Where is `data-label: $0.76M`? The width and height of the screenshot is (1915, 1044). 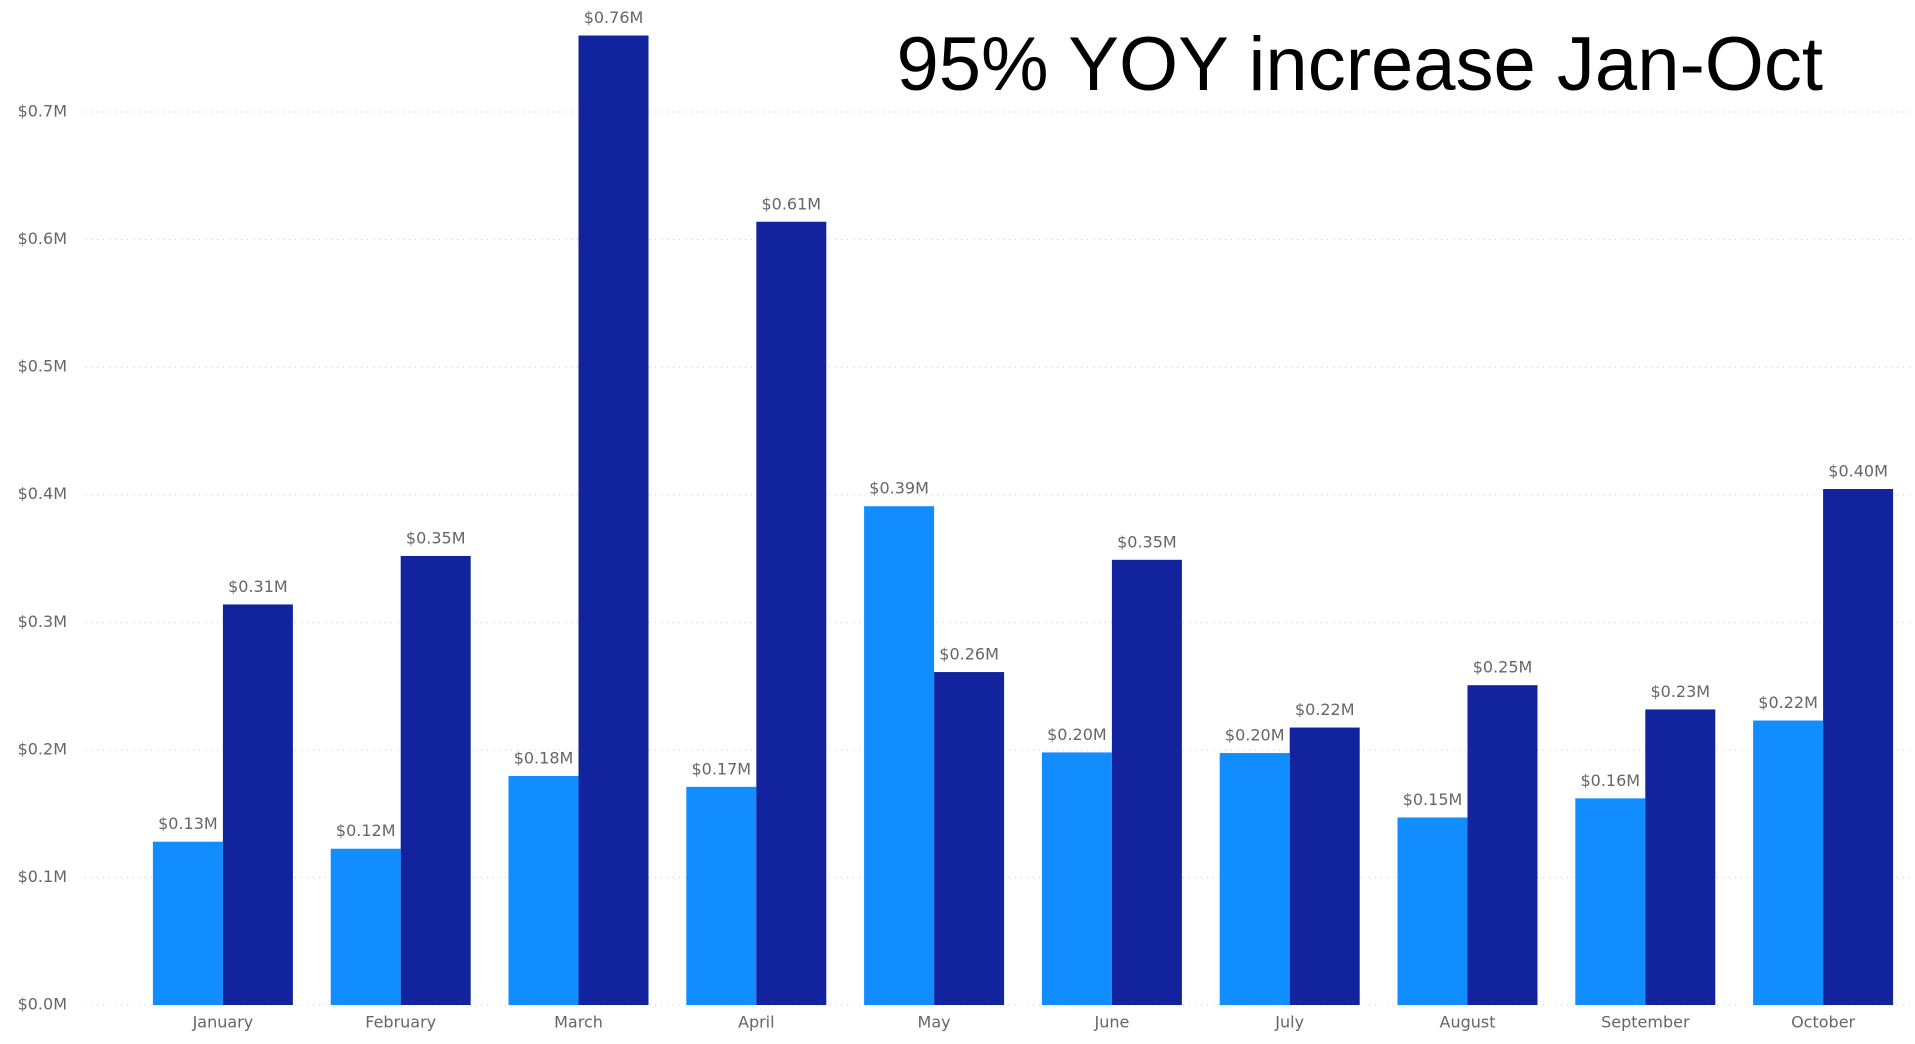
data-label: $0.76M is located at coordinates (614, 17).